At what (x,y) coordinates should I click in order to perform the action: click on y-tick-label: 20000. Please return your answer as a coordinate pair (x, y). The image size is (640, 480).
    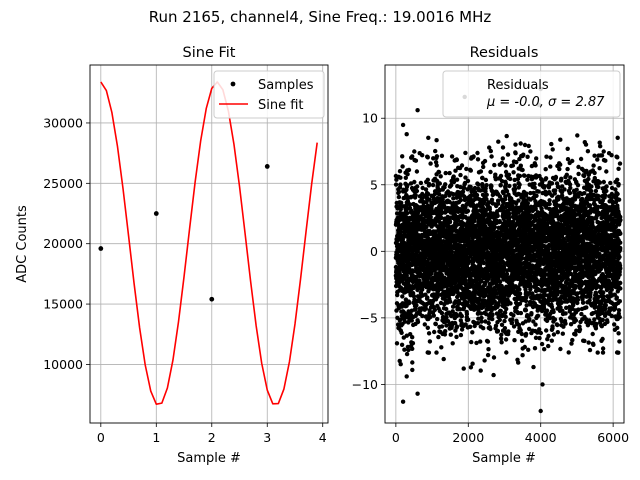
    Looking at the image, I should click on (63, 243).